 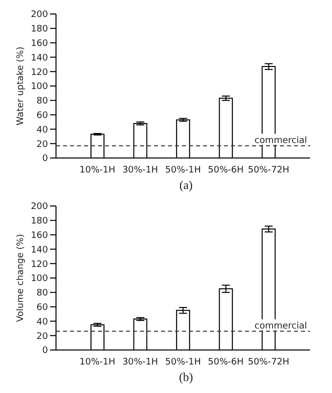 What do you see at coordinates (186, 185) in the screenshot?
I see `text: (a)` at bounding box center [186, 185].